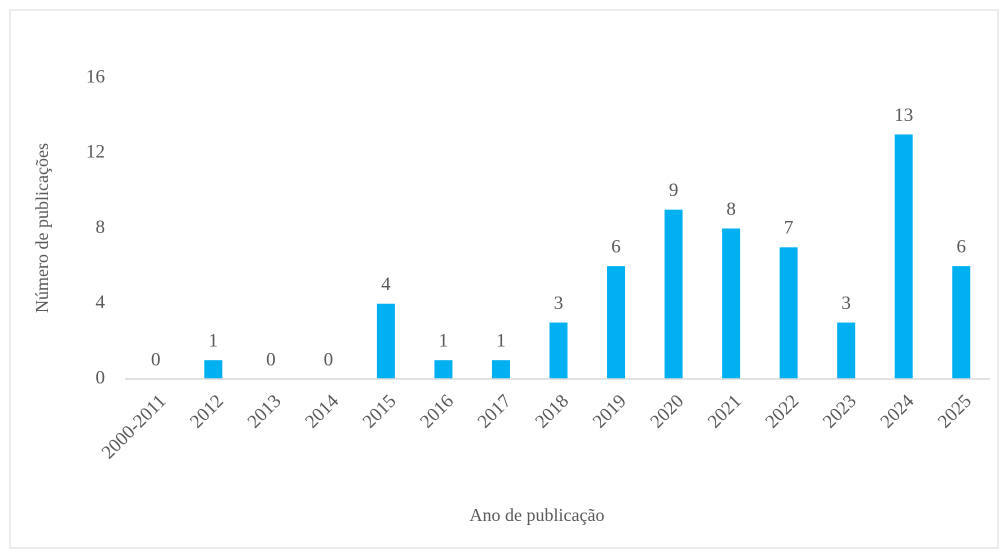  What do you see at coordinates (789, 228) in the screenshot?
I see `data-label: 7` at bounding box center [789, 228].